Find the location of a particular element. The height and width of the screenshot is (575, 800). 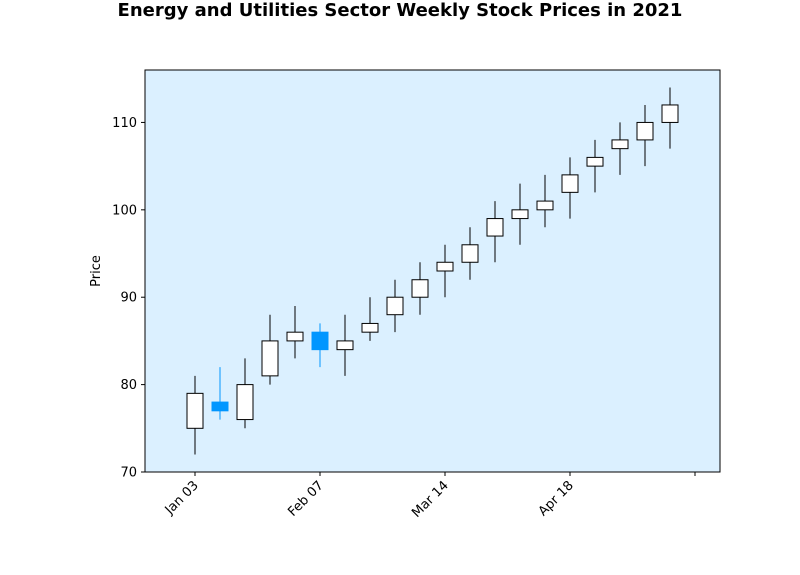

y-axis: 70 80 90 100 110 is located at coordinates (128, 298).